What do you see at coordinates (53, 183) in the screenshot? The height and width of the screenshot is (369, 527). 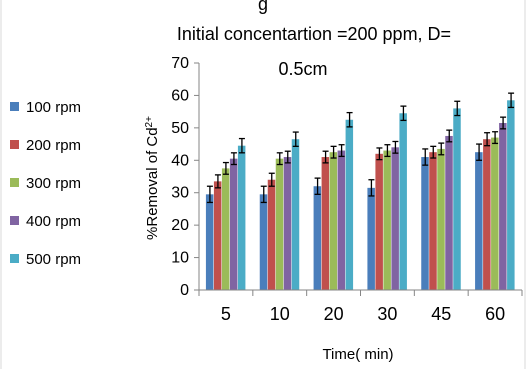 I see `legend-label: 300 rpm` at bounding box center [53, 183].